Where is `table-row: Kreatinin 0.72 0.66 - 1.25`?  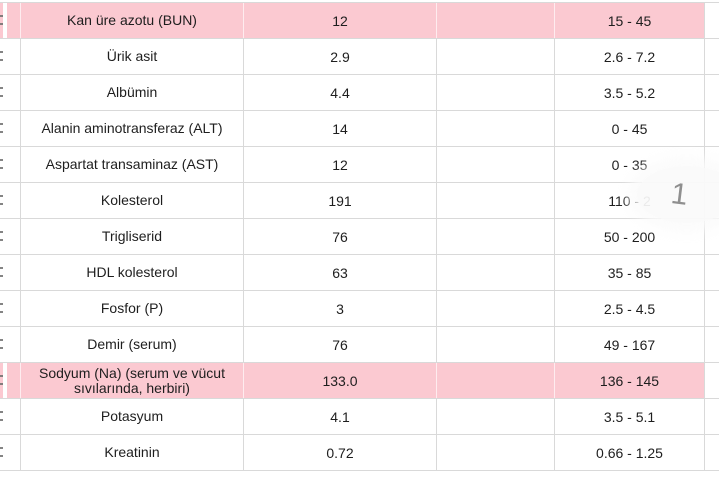 table-row: Kreatinin 0.72 0.66 - 1.25 is located at coordinates (359, 453).